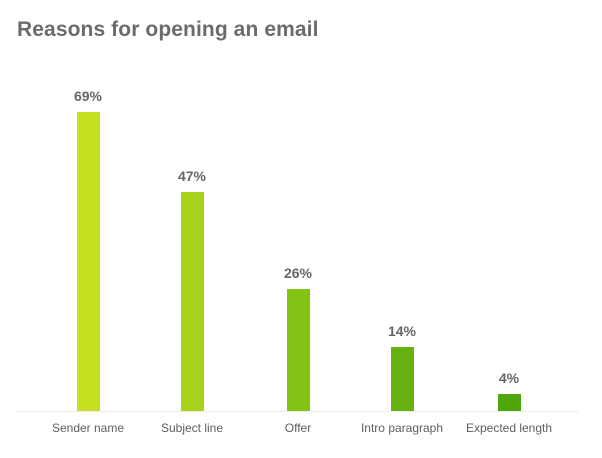 This screenshot has height=458, width=602. I want to click on category-label: Expected length, so click(509, 428).